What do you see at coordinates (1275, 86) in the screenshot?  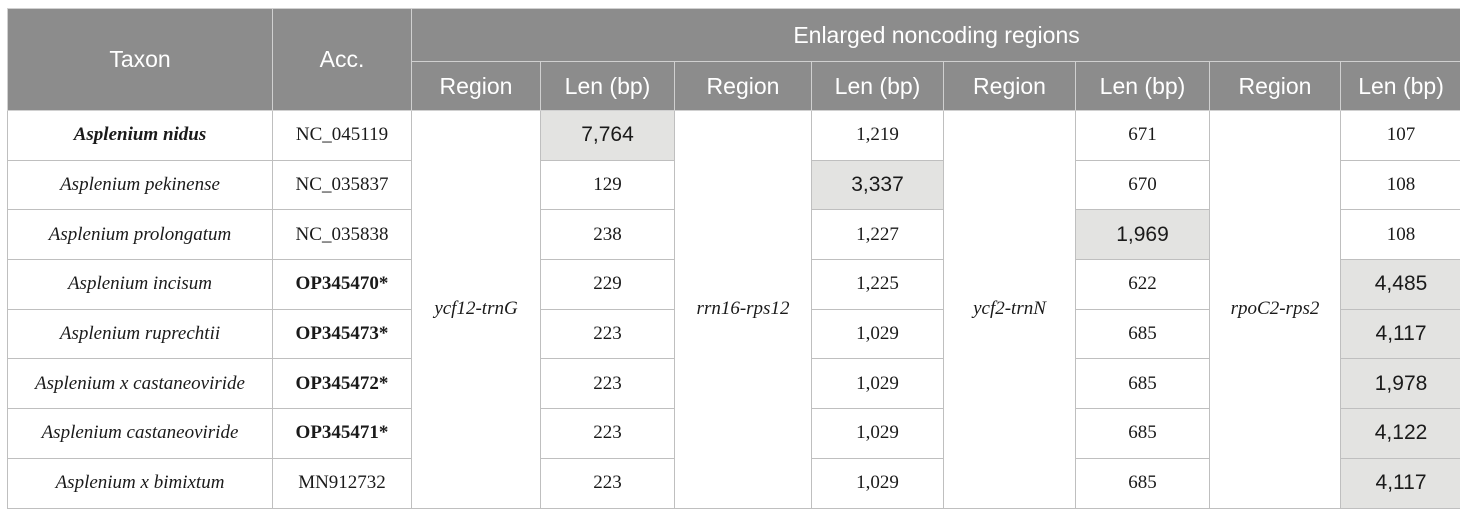 I see `header-region-4: Region` at bounding box center [1275, 86].